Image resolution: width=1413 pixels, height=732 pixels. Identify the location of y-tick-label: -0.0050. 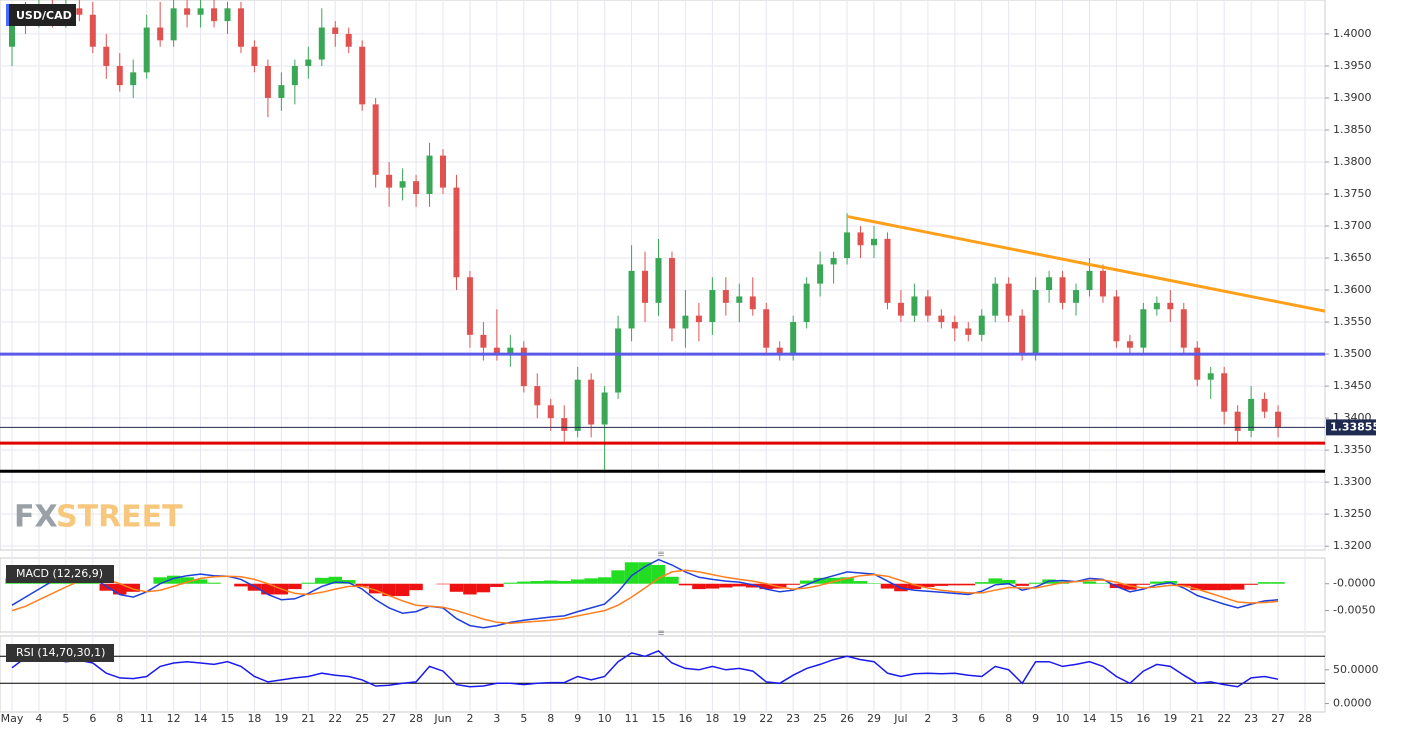
(1354, 610).